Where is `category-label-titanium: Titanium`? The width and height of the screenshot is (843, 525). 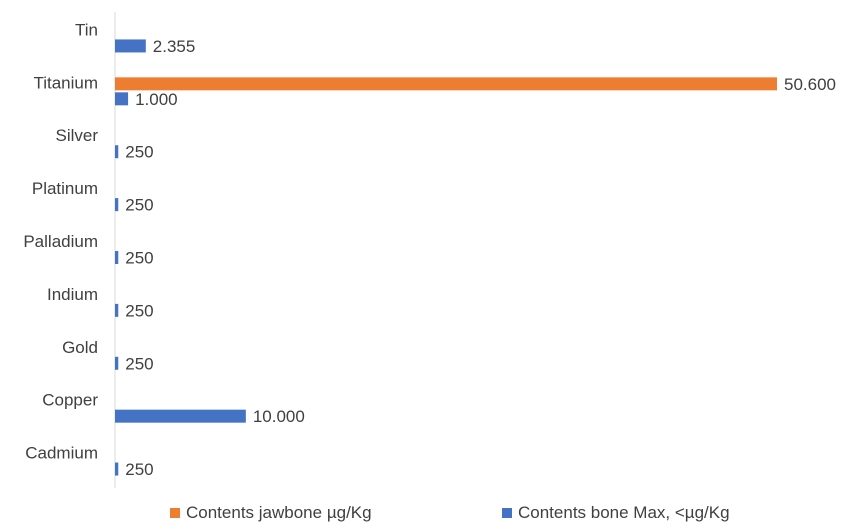
category-label-titanium: Titanium is located at coordinates (65, 82).